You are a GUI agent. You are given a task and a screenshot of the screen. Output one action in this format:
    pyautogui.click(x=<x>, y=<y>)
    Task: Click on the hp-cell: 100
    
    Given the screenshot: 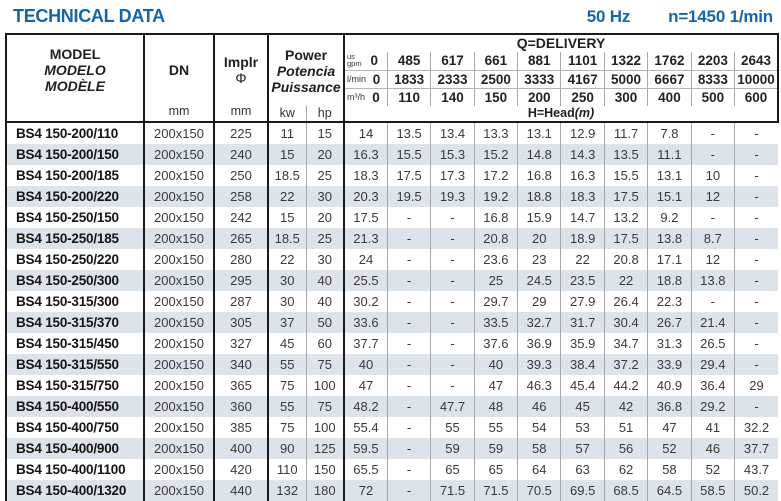 What is the action you would take?
    pyautogui.click(x=325, y=427)
    